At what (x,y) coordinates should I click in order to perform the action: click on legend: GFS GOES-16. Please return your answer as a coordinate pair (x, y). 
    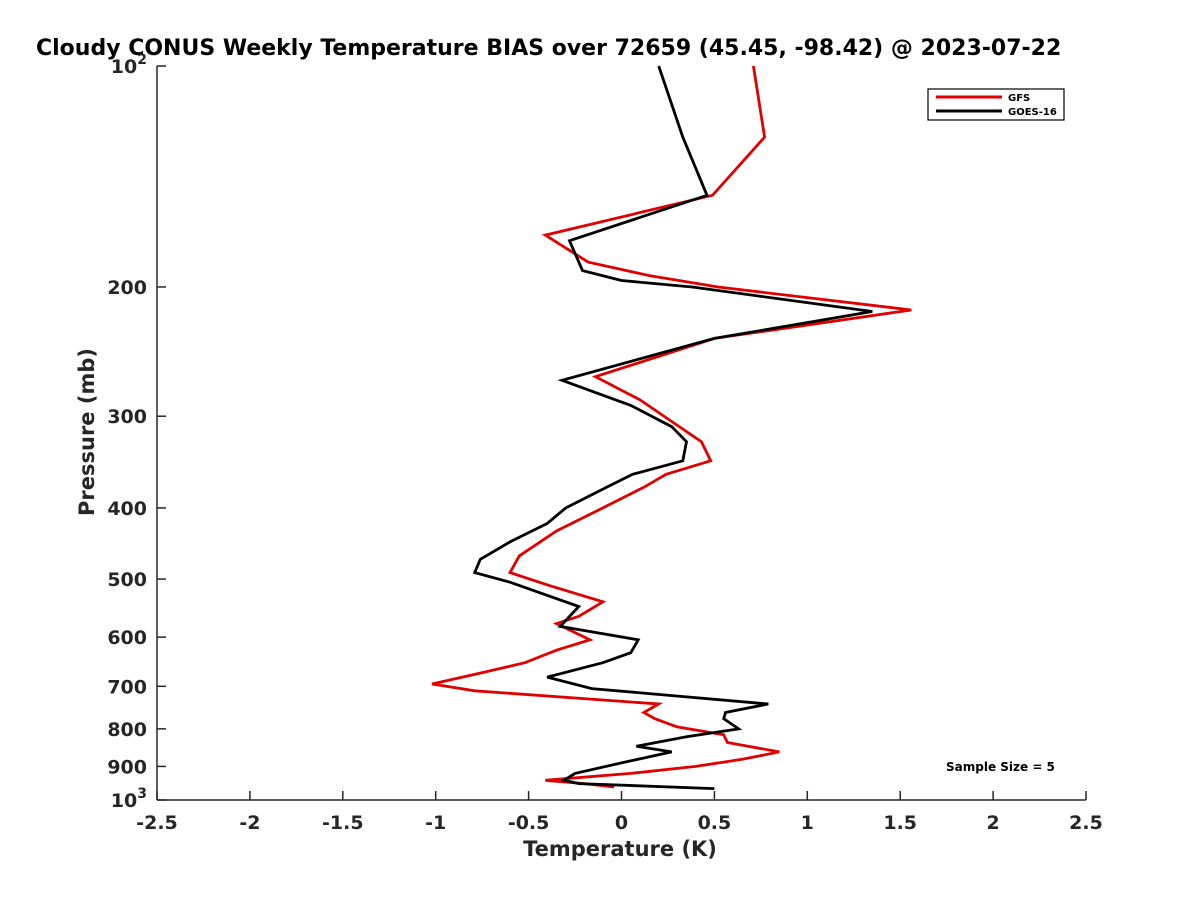
    Looking at the image, I should click on (996, 104).